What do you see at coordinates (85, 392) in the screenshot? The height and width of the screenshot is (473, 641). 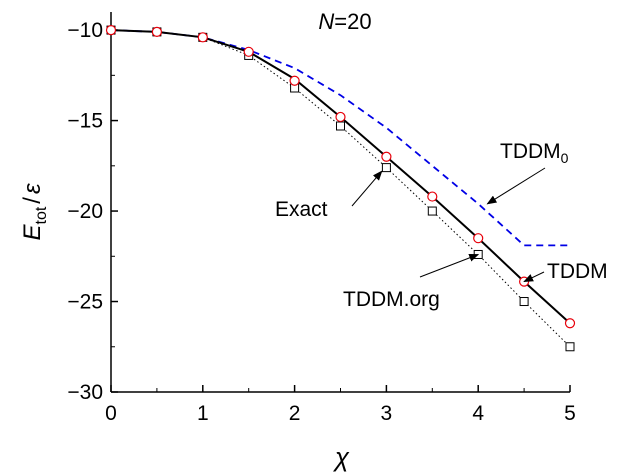 I see `y-tick-label: −30` at bounding box center [85, 392].